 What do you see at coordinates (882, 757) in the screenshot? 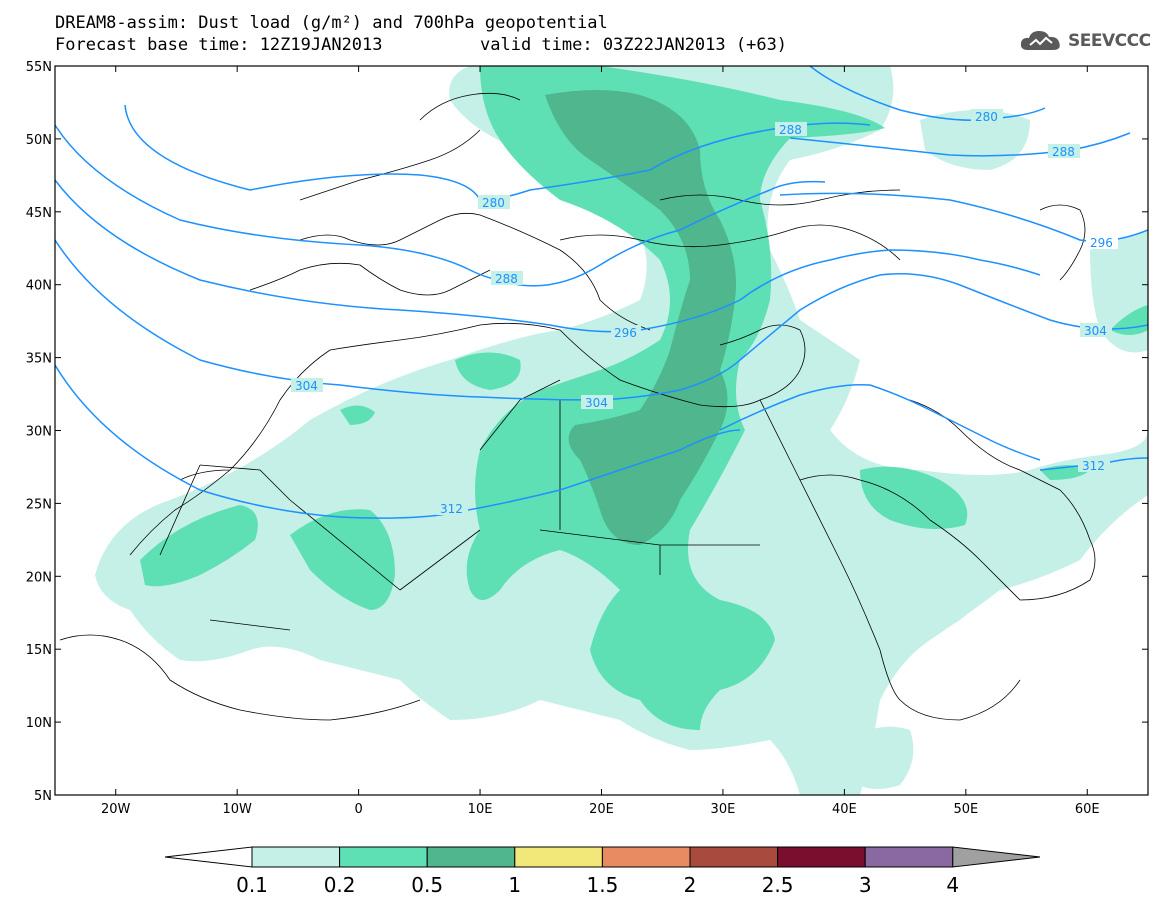
I see `dust-band-0.1-sudan` at bounding box center [882, 757].